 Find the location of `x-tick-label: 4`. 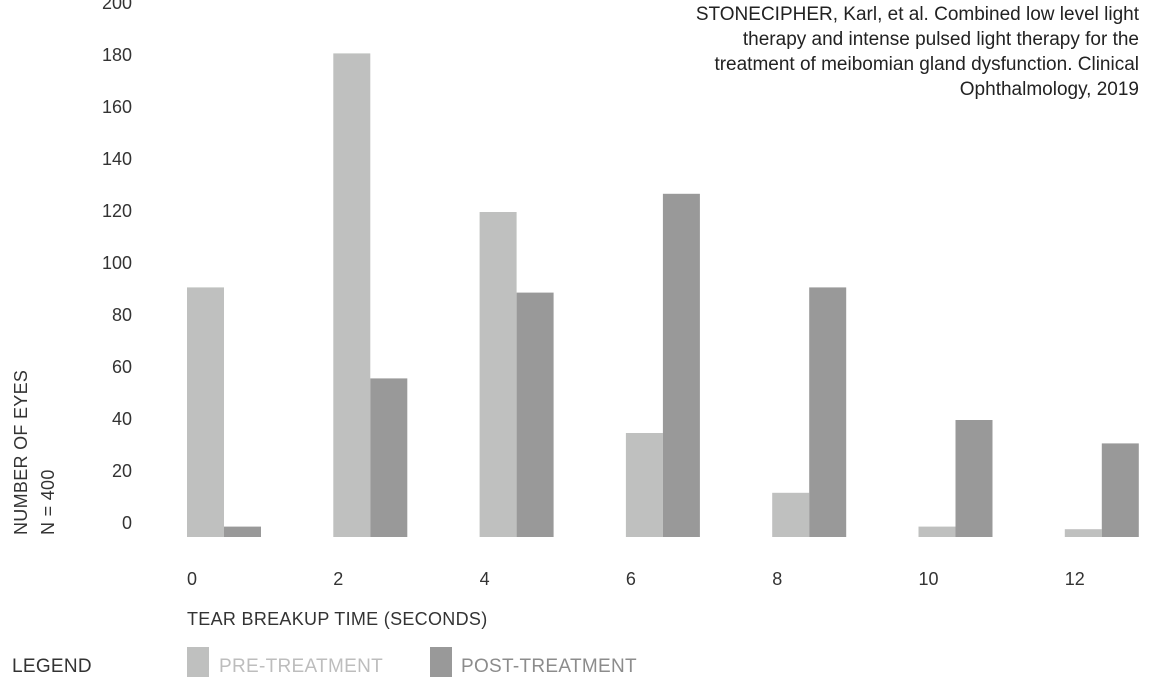

x-tick-label: 4 is located at coordinates (485, 579).